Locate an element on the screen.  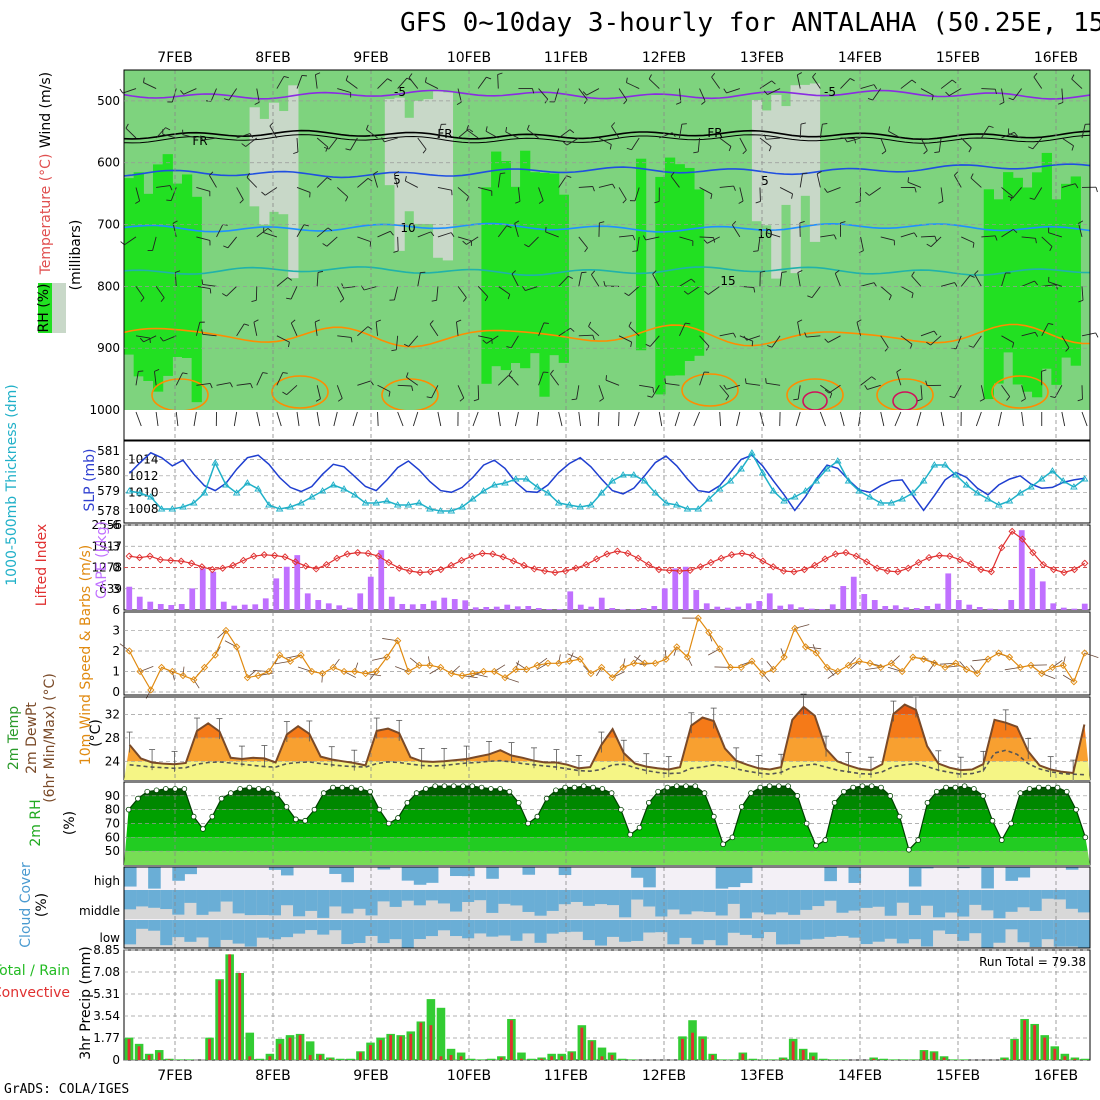
rh-band is located at coordinates (607, 802).